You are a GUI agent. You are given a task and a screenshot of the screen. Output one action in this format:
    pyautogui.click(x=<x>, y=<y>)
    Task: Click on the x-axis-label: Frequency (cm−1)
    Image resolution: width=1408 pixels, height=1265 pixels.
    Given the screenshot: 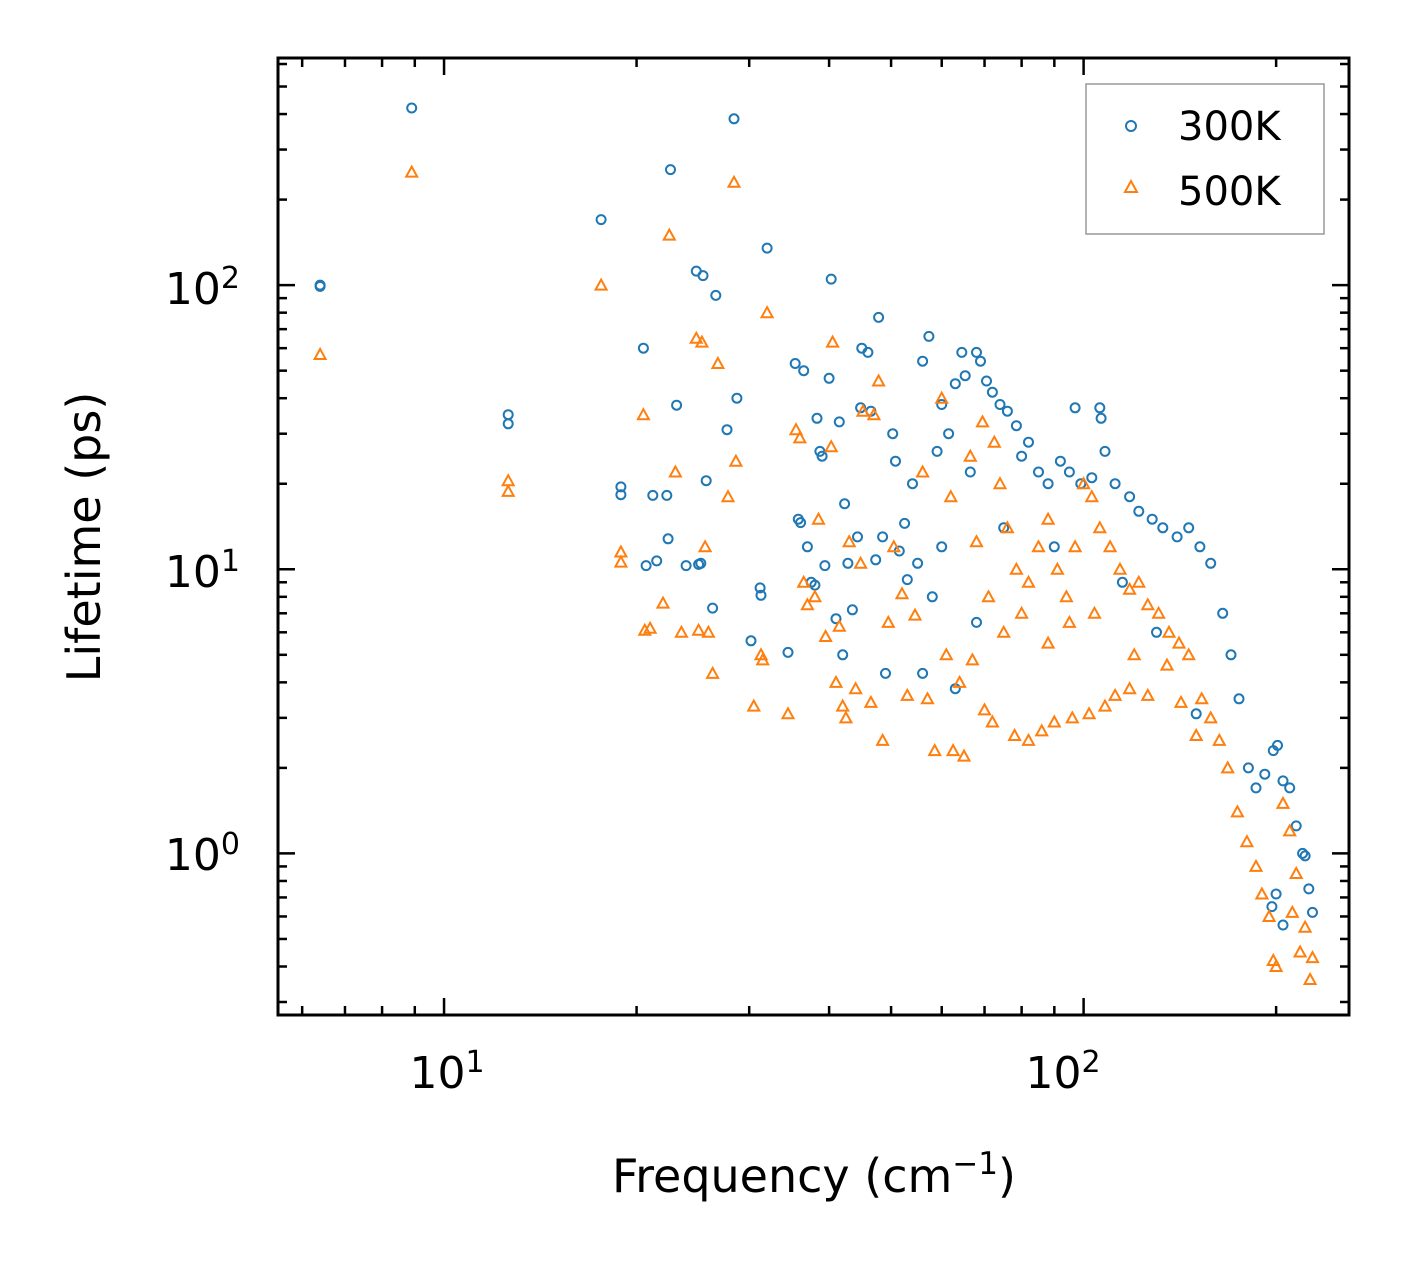 What is the action you would take?
    pyautogui.click(x=814, y=1174)
    